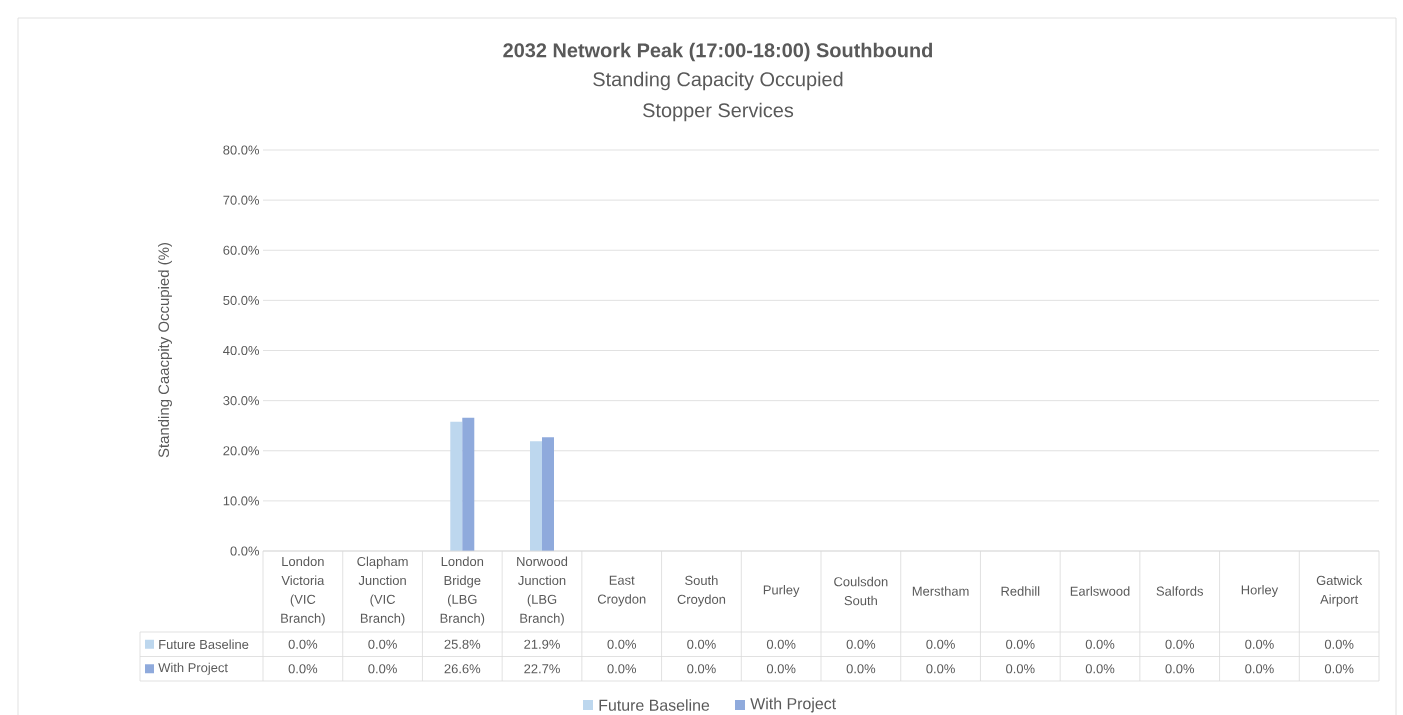 The image size is (1403, 715). I want to click on y-axis-title: Standing Caacpity Occupied (%), so click(165, 350).